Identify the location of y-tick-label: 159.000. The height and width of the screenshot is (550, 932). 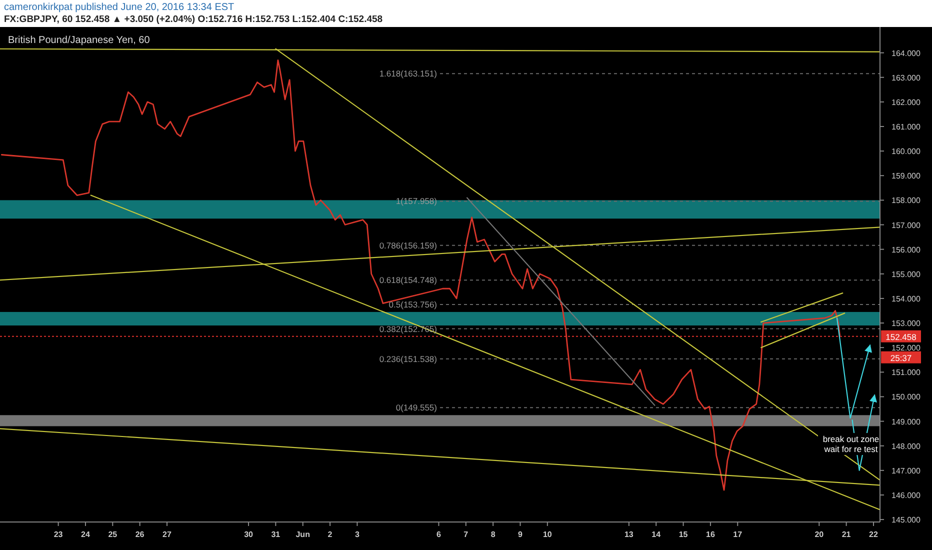
(907, 176).